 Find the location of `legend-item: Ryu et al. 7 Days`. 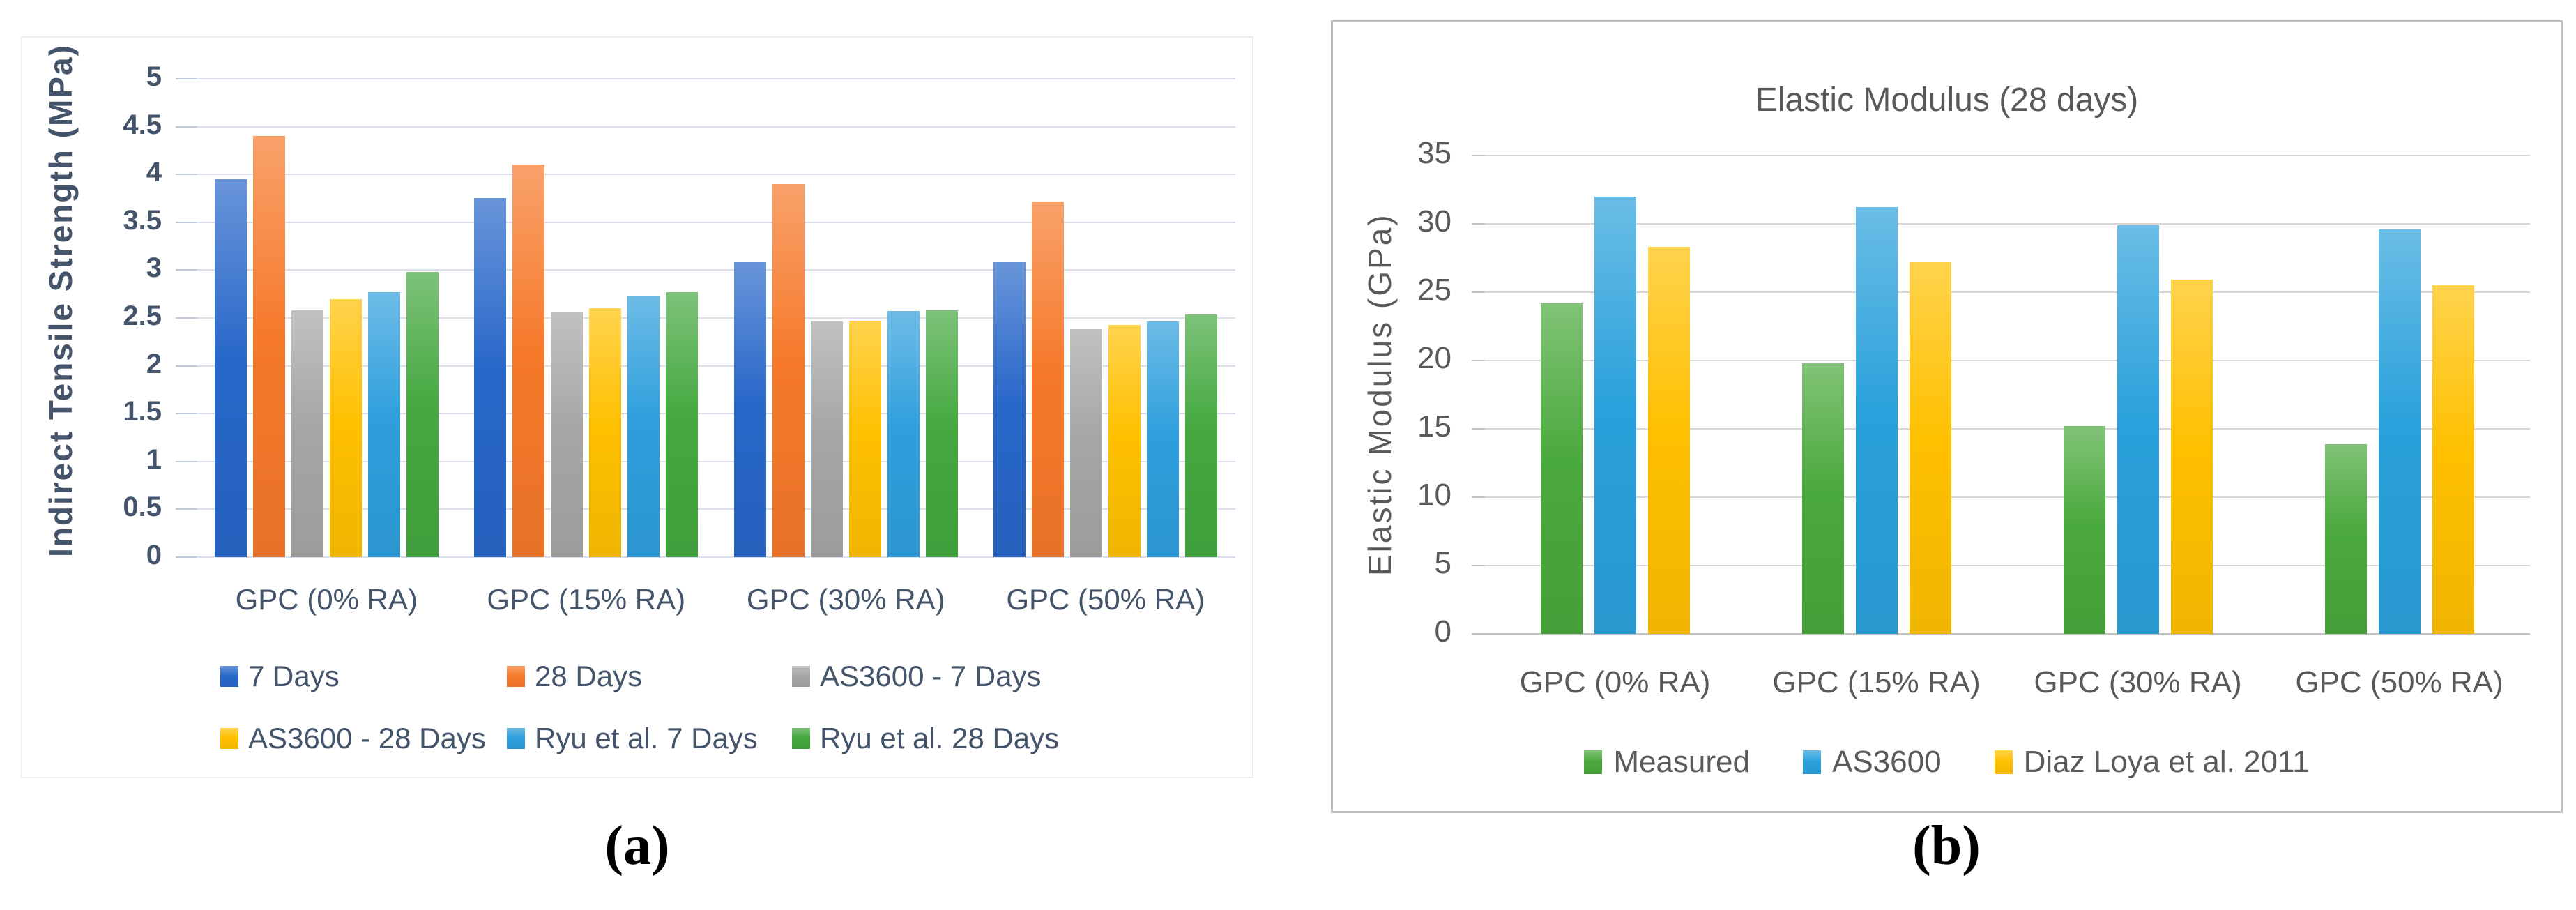

legend-item: Ryu et al. 7 Days is located at coordinates (633, 738).